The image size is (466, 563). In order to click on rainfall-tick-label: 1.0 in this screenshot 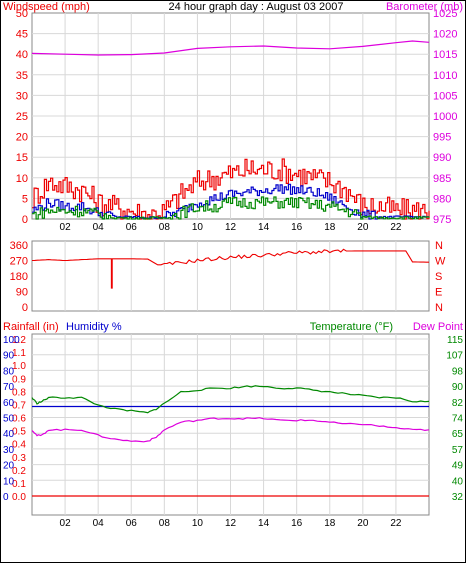, I will do `click(19, 366)`.